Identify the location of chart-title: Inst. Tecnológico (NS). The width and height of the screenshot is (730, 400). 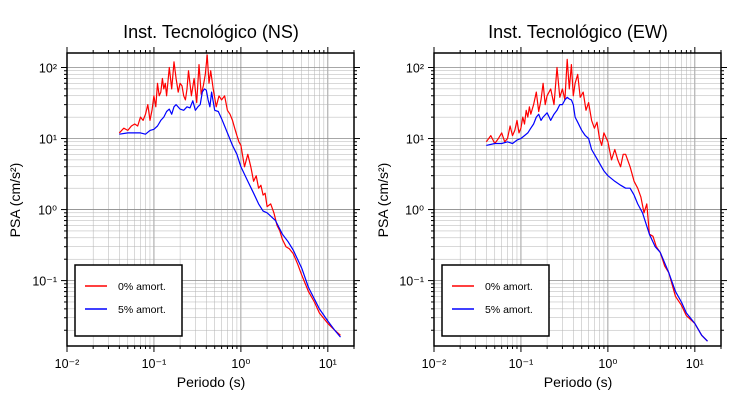
(211, 32).